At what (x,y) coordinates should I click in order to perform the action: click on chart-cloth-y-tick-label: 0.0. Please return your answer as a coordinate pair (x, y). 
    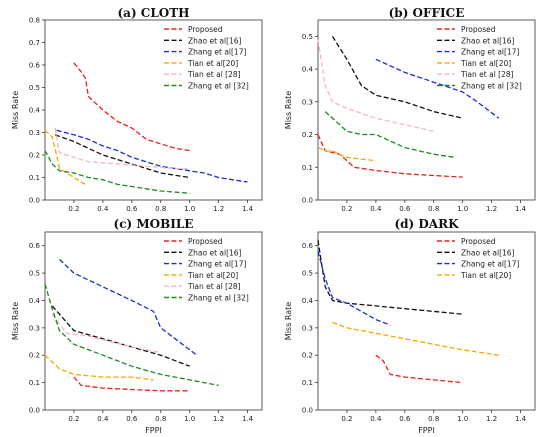
    Looking at the image, I should click on (34, 201).